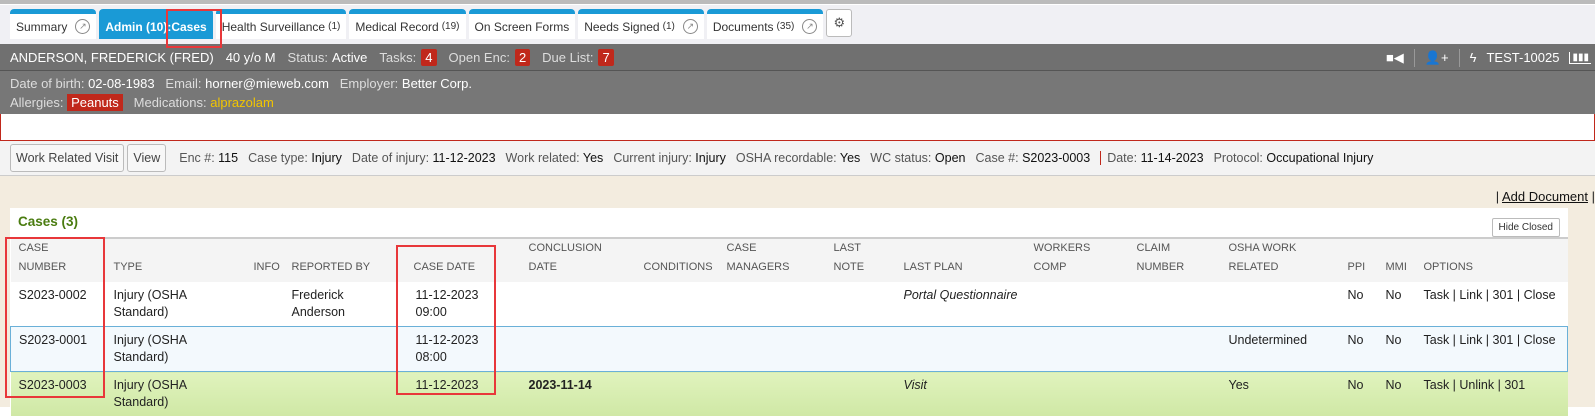 This screenshot has width=1595, height=416. Describe the element at coordinates (641, 24) in the screenshot. I see `tab-needs-signed: Needs Signed(1)↗` at that location.